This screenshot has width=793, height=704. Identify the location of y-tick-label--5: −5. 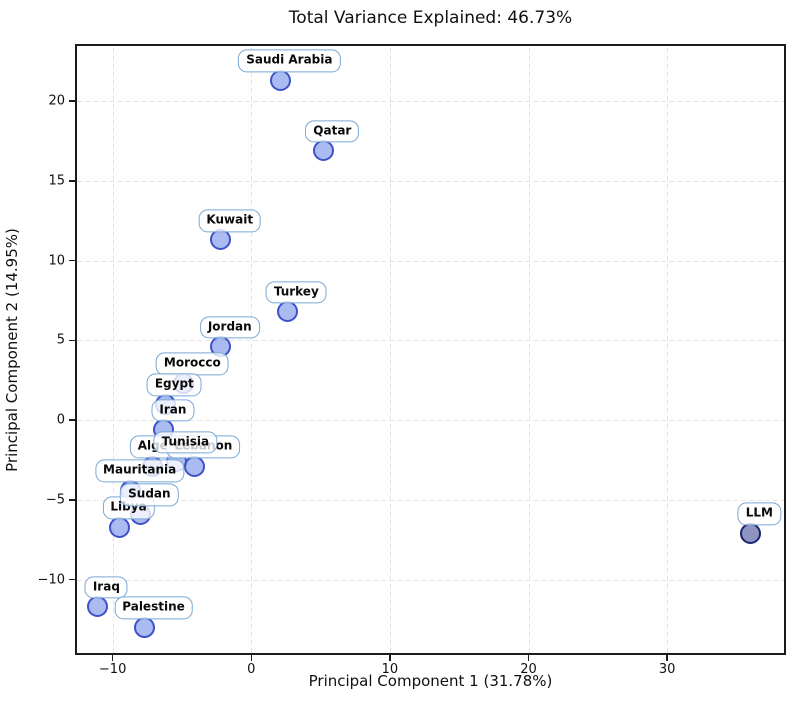
(55, 500).